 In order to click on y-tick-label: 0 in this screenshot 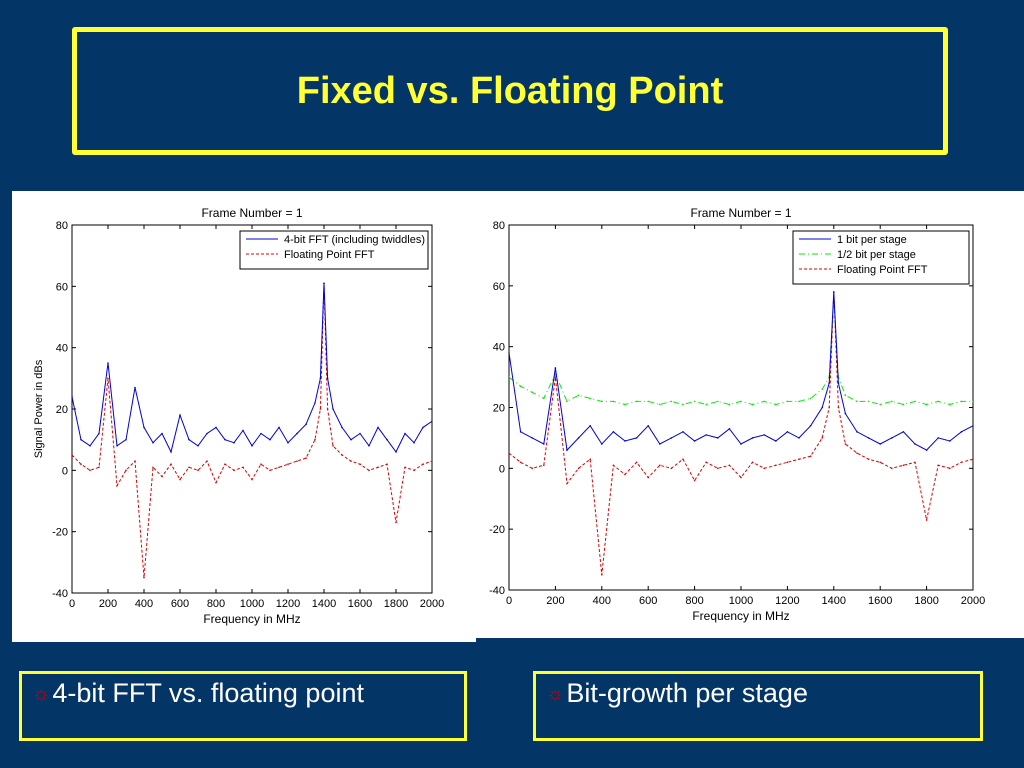, I will do `click(65, 471)`.